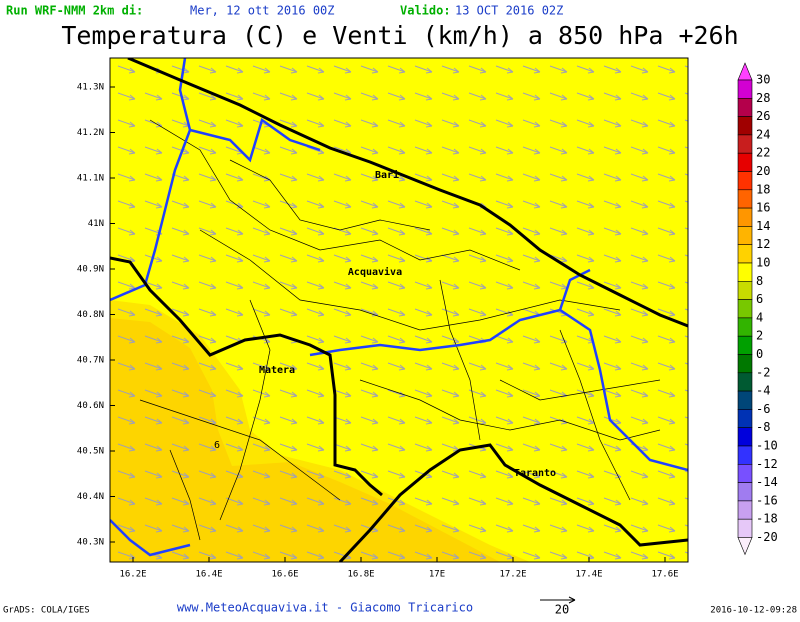 The height and width of the screenshot is (622, 800). I want to click on lat-label: 40.3N, so click(90, 543).